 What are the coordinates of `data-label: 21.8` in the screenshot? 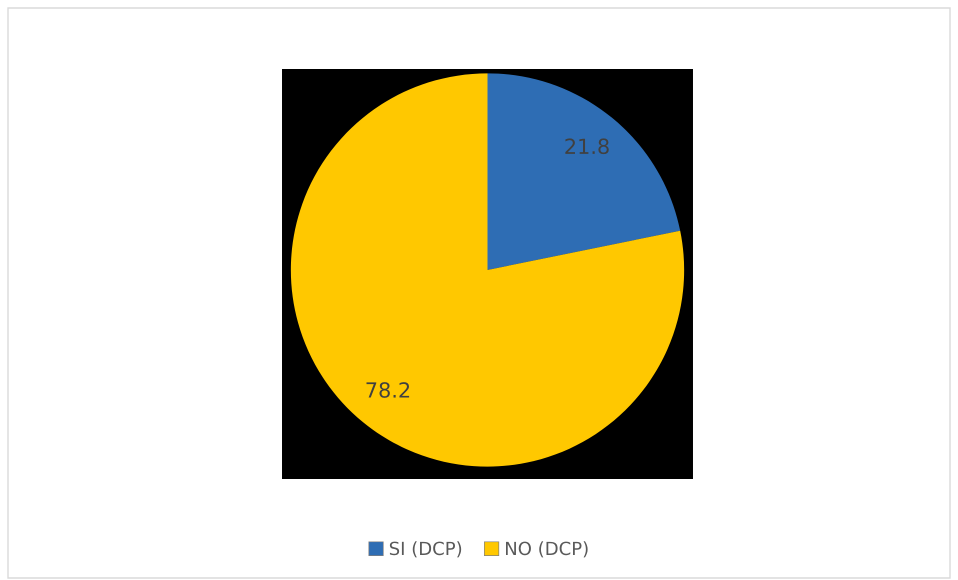 It's located at (587, 146).